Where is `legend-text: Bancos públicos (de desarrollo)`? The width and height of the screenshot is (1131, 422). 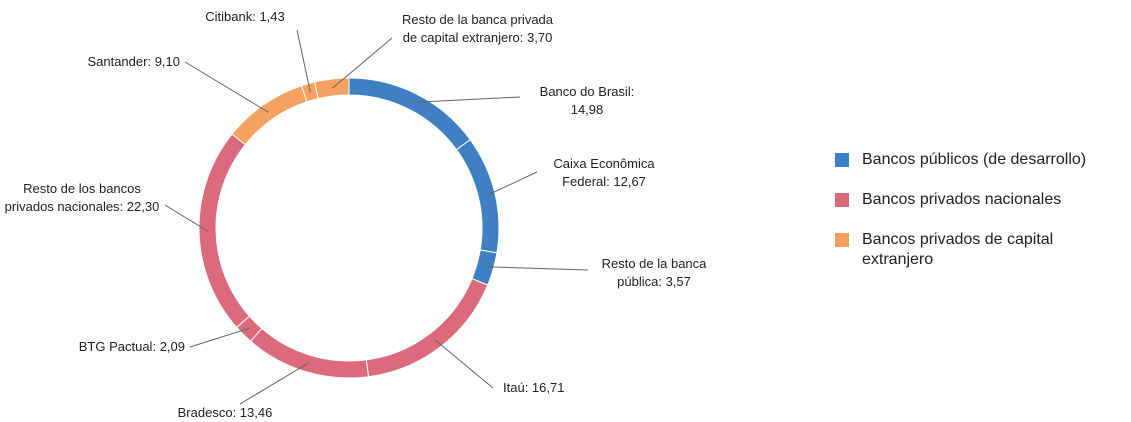 legend-text: Bancos públicos (de desarrollo) is located at coordinates (974, 159).